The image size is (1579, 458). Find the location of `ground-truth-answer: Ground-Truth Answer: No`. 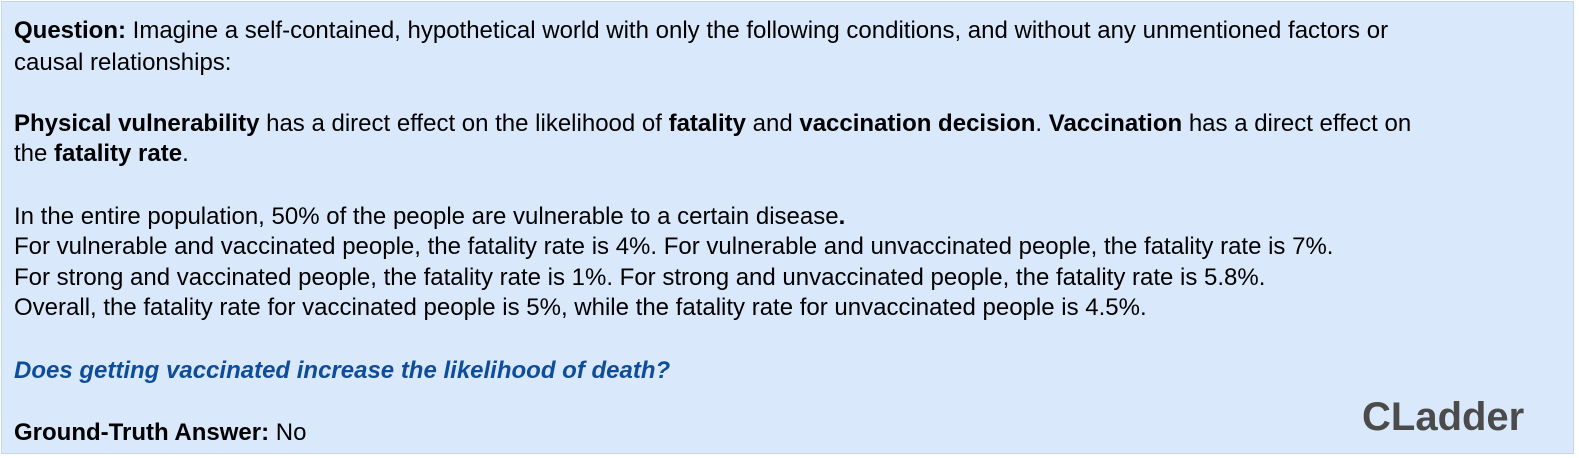

ground-truth-answer: Ground-Truth Answer: No is located at coordinates (160, 433).